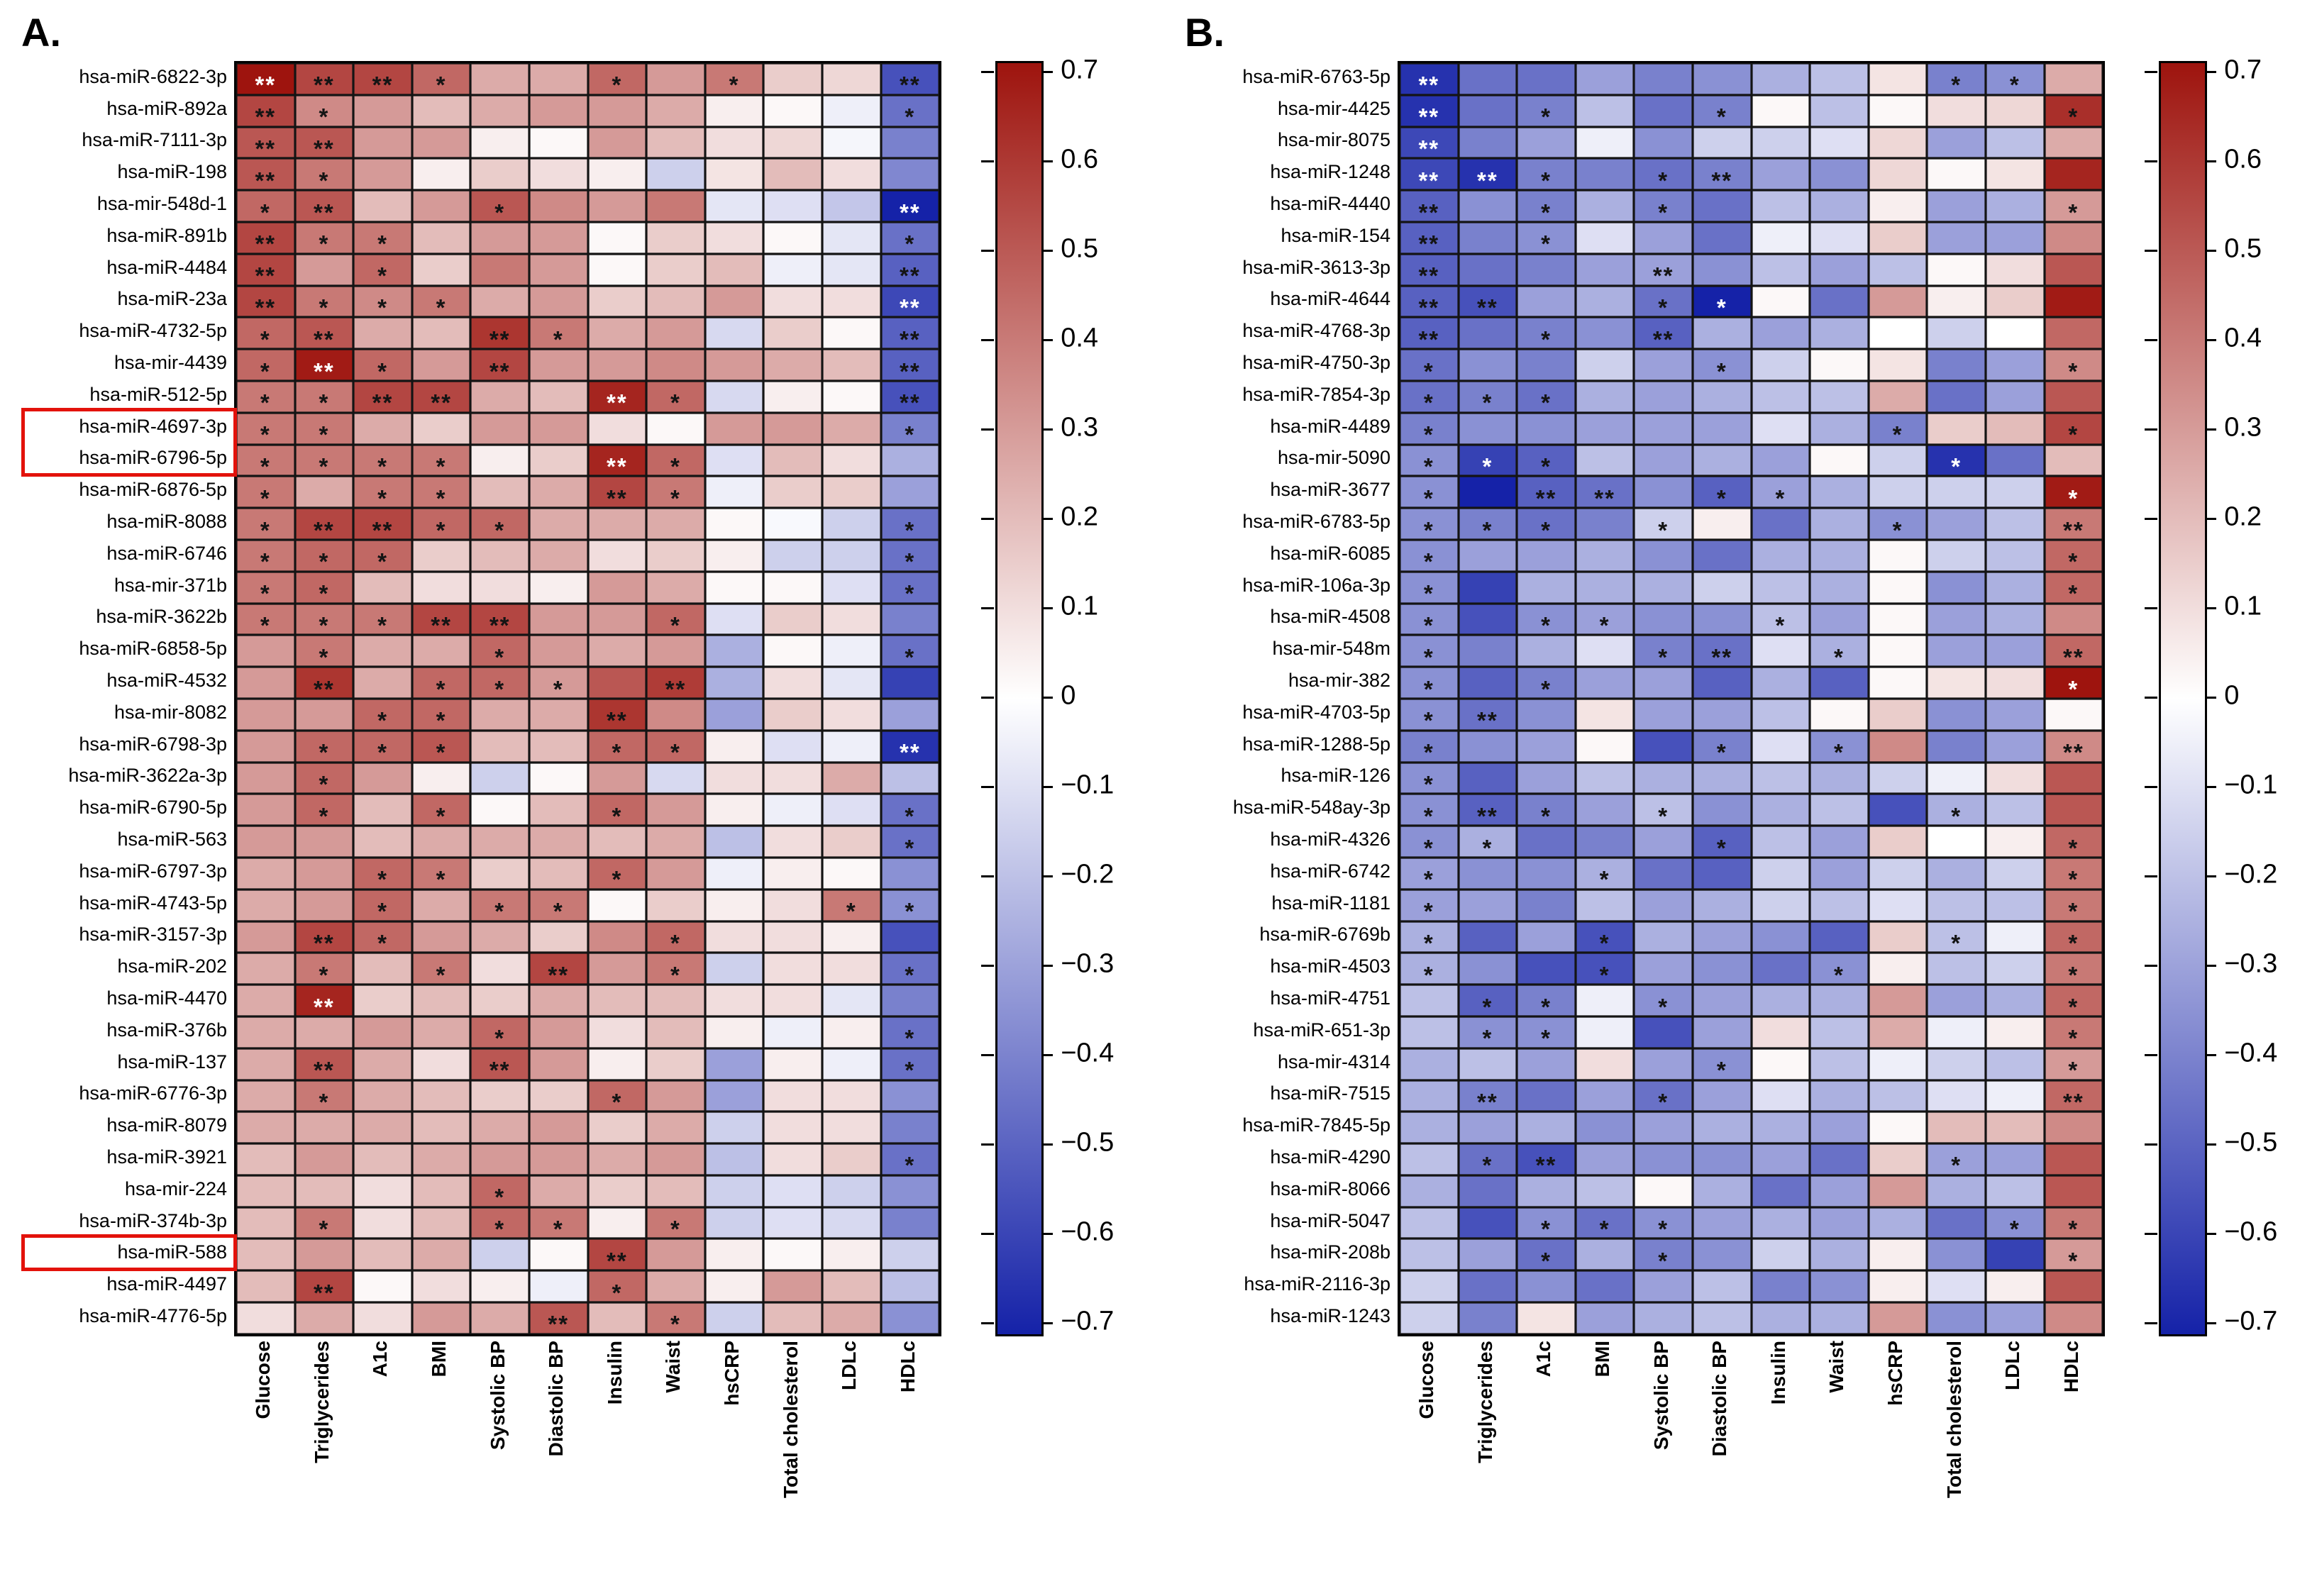 The image size is (2317, 1596). What do you see at coordinates (1330, 553) in the screenshot?
I see `row-label: hsa-miR-6085` at bounding box center [1330, 553].